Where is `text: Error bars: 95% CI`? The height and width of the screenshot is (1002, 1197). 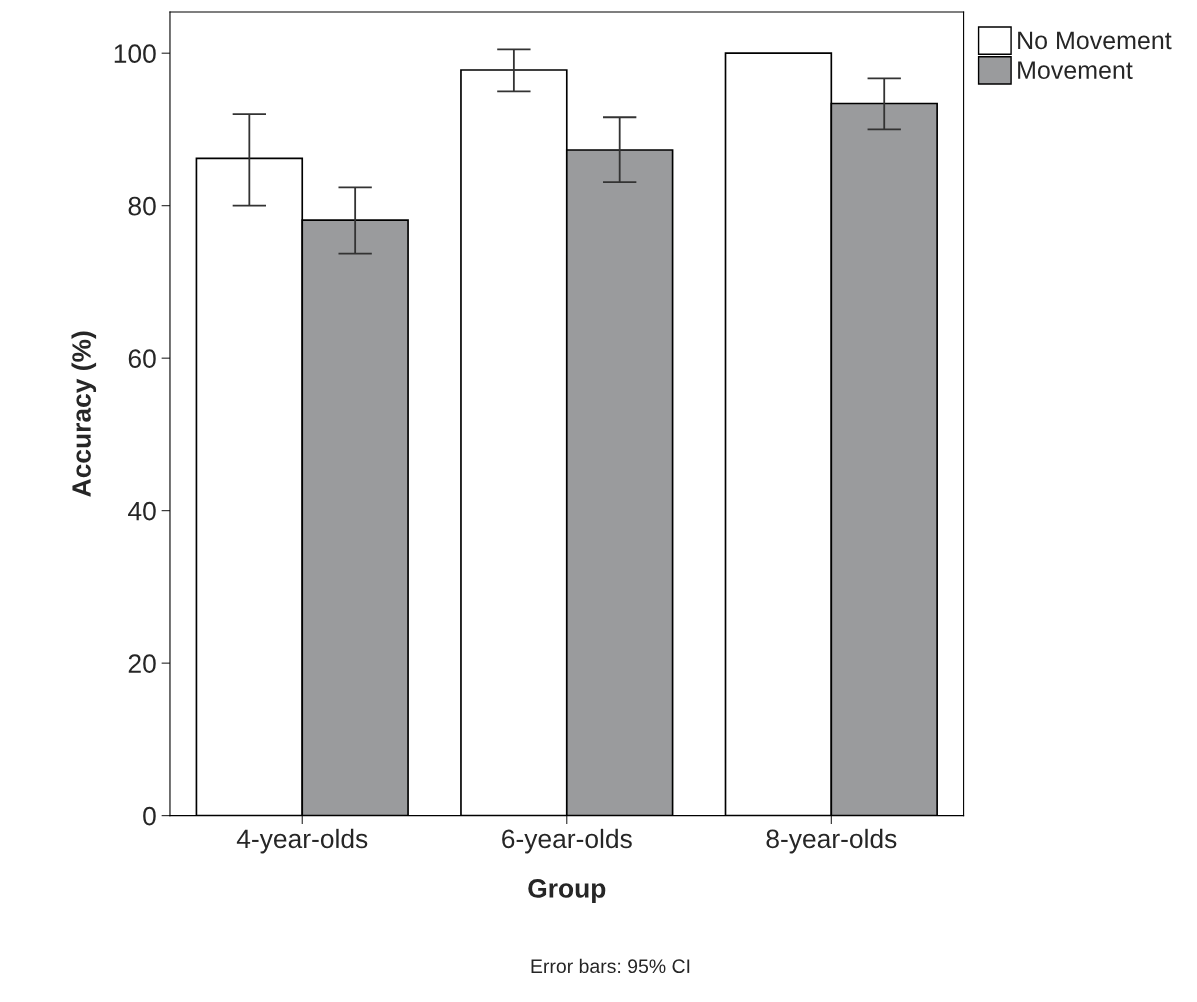 text: Error bars: 95% CI is located at coordinates (610, 966).